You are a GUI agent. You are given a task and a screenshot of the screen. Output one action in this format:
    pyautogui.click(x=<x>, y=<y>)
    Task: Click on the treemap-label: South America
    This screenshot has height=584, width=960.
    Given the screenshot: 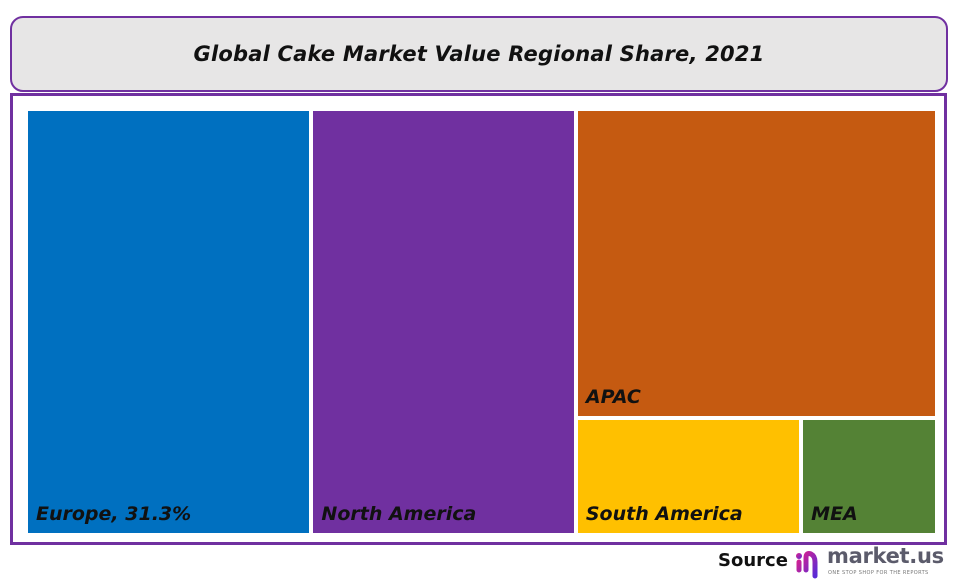 What is the action you would take?
    pyautogui.click(x=664, y=513)
    